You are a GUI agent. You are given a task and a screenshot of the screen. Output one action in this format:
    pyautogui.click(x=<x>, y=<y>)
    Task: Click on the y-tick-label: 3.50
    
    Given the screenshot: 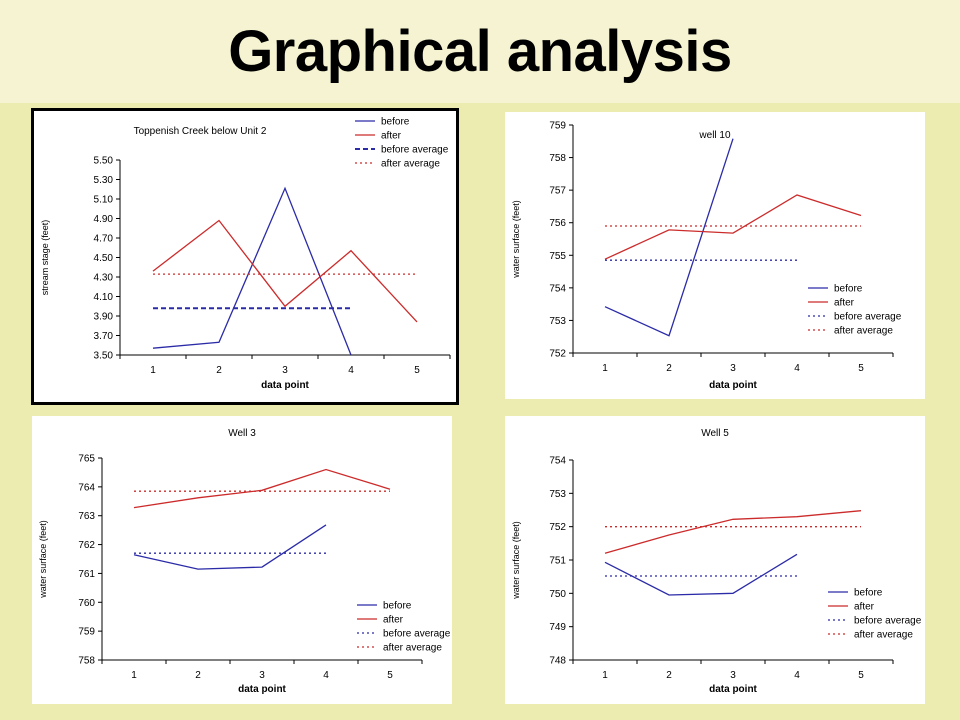 What is the action you would take?
    pyautogui.click(x=104, y=356)
    